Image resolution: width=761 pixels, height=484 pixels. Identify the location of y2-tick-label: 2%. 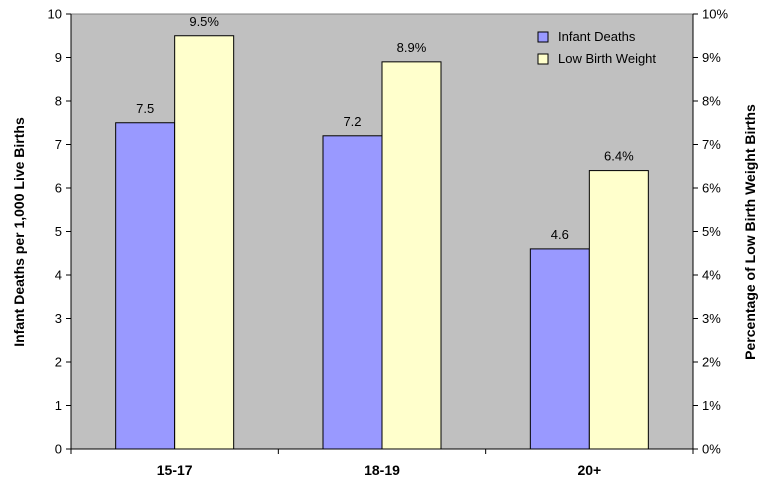
(711, 362).